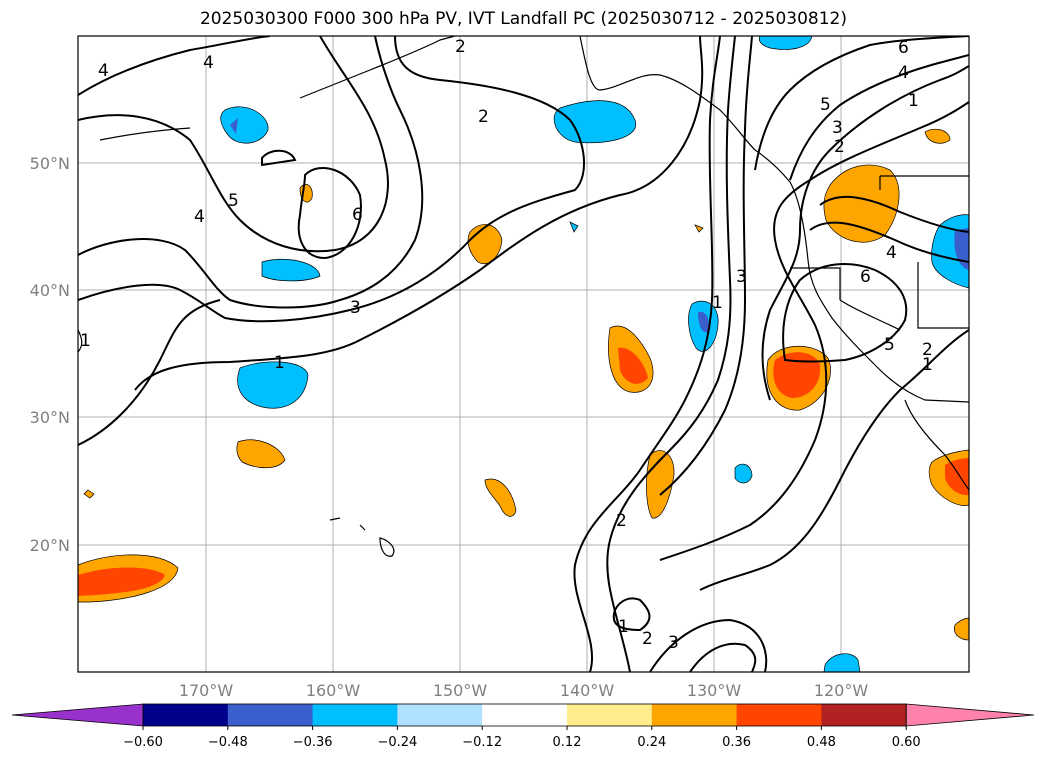 The image size is (1047, 765). Describe the element at coordinates (906, 742) in the screenshot. I see `colorbar-tick-label: 0.60` at that location.